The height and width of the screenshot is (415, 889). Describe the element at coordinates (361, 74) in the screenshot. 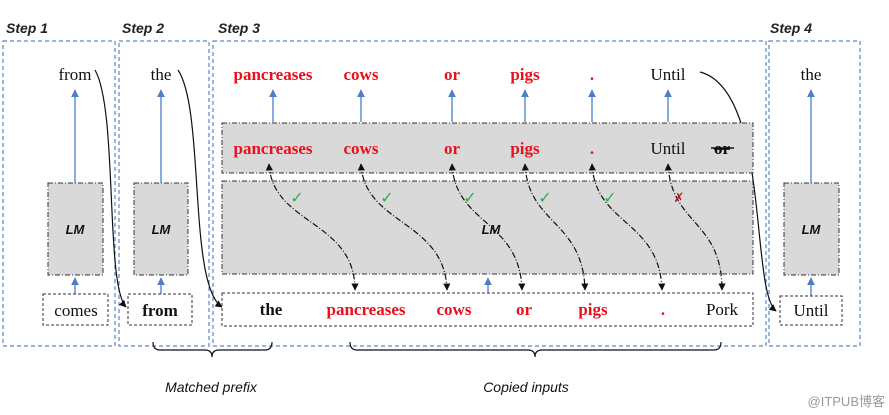

I see `step3-output-1: cows` at that location.